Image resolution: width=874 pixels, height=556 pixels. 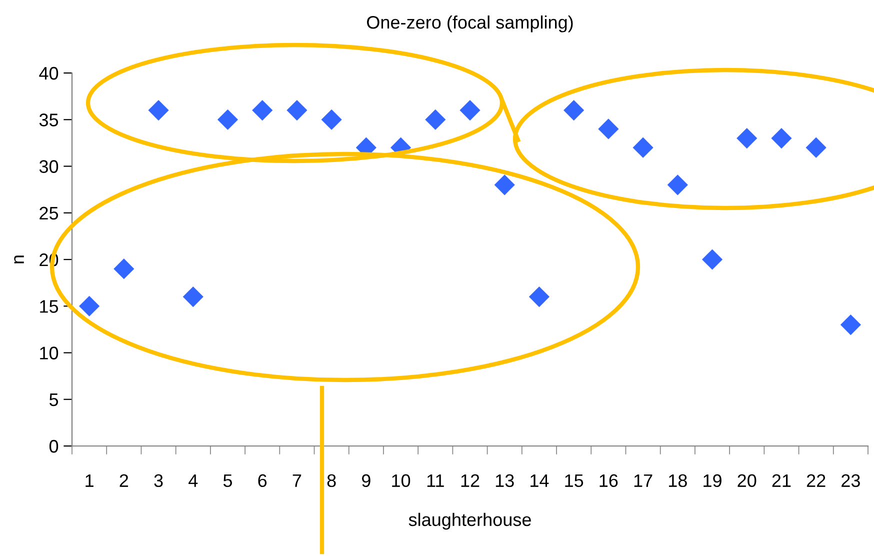 What do you see at coordinates (124, 480) in the screenshot?
I see `x-tick-label: 2` at bounding box center [124, 480].